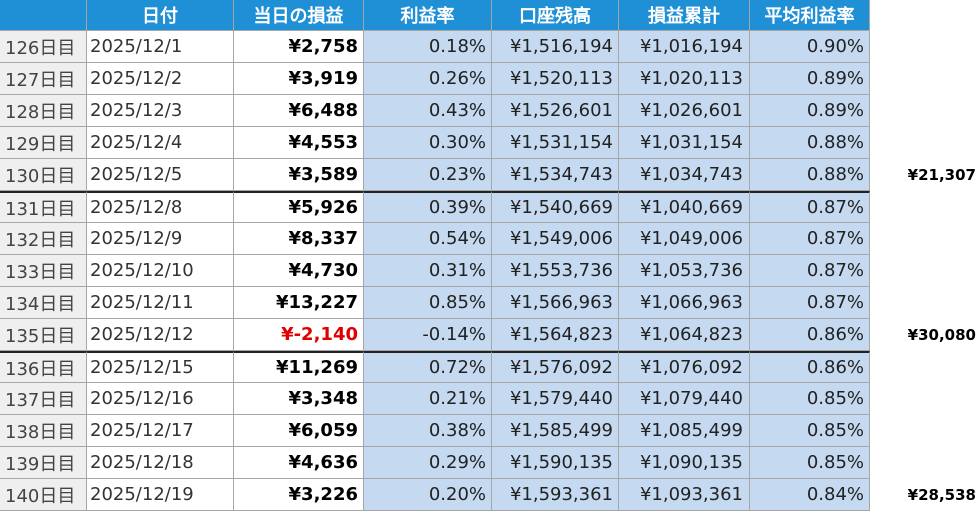  What do you see at coordinates (43, 143) in the screenshot?
I see `row-header-cell: 129日目` at bounding box center [43, 143].